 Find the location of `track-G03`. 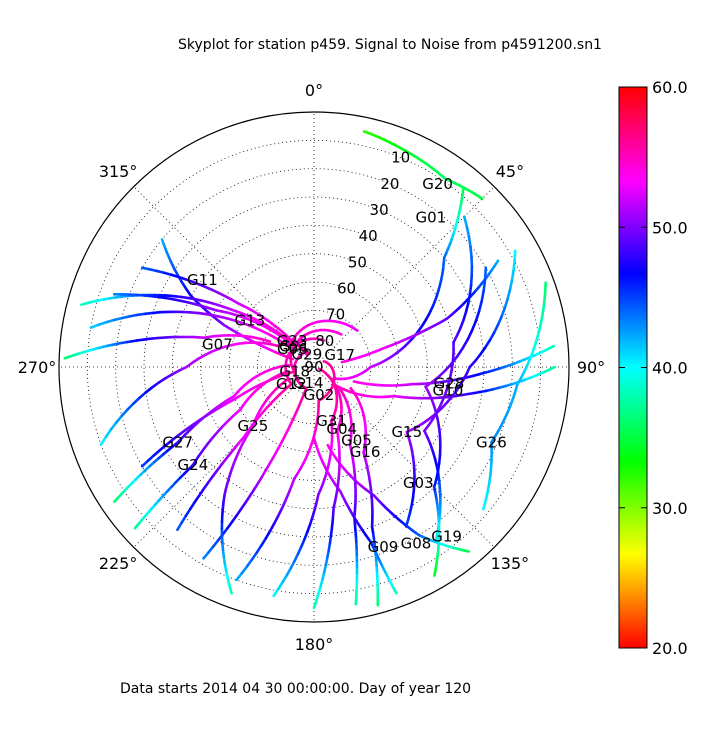

track-G03 is located at coordinates (448, 379).